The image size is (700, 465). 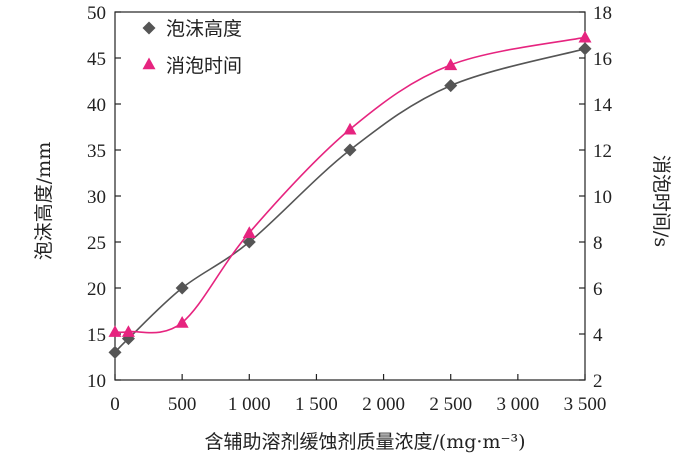 What do you see at coordinates (364, 442) in the screenshot?
I see `x-axis-title: 含辅助溶剂缓蚀剂质量浓度/(mg·m⁻³)` at bounding box center [364, 442].